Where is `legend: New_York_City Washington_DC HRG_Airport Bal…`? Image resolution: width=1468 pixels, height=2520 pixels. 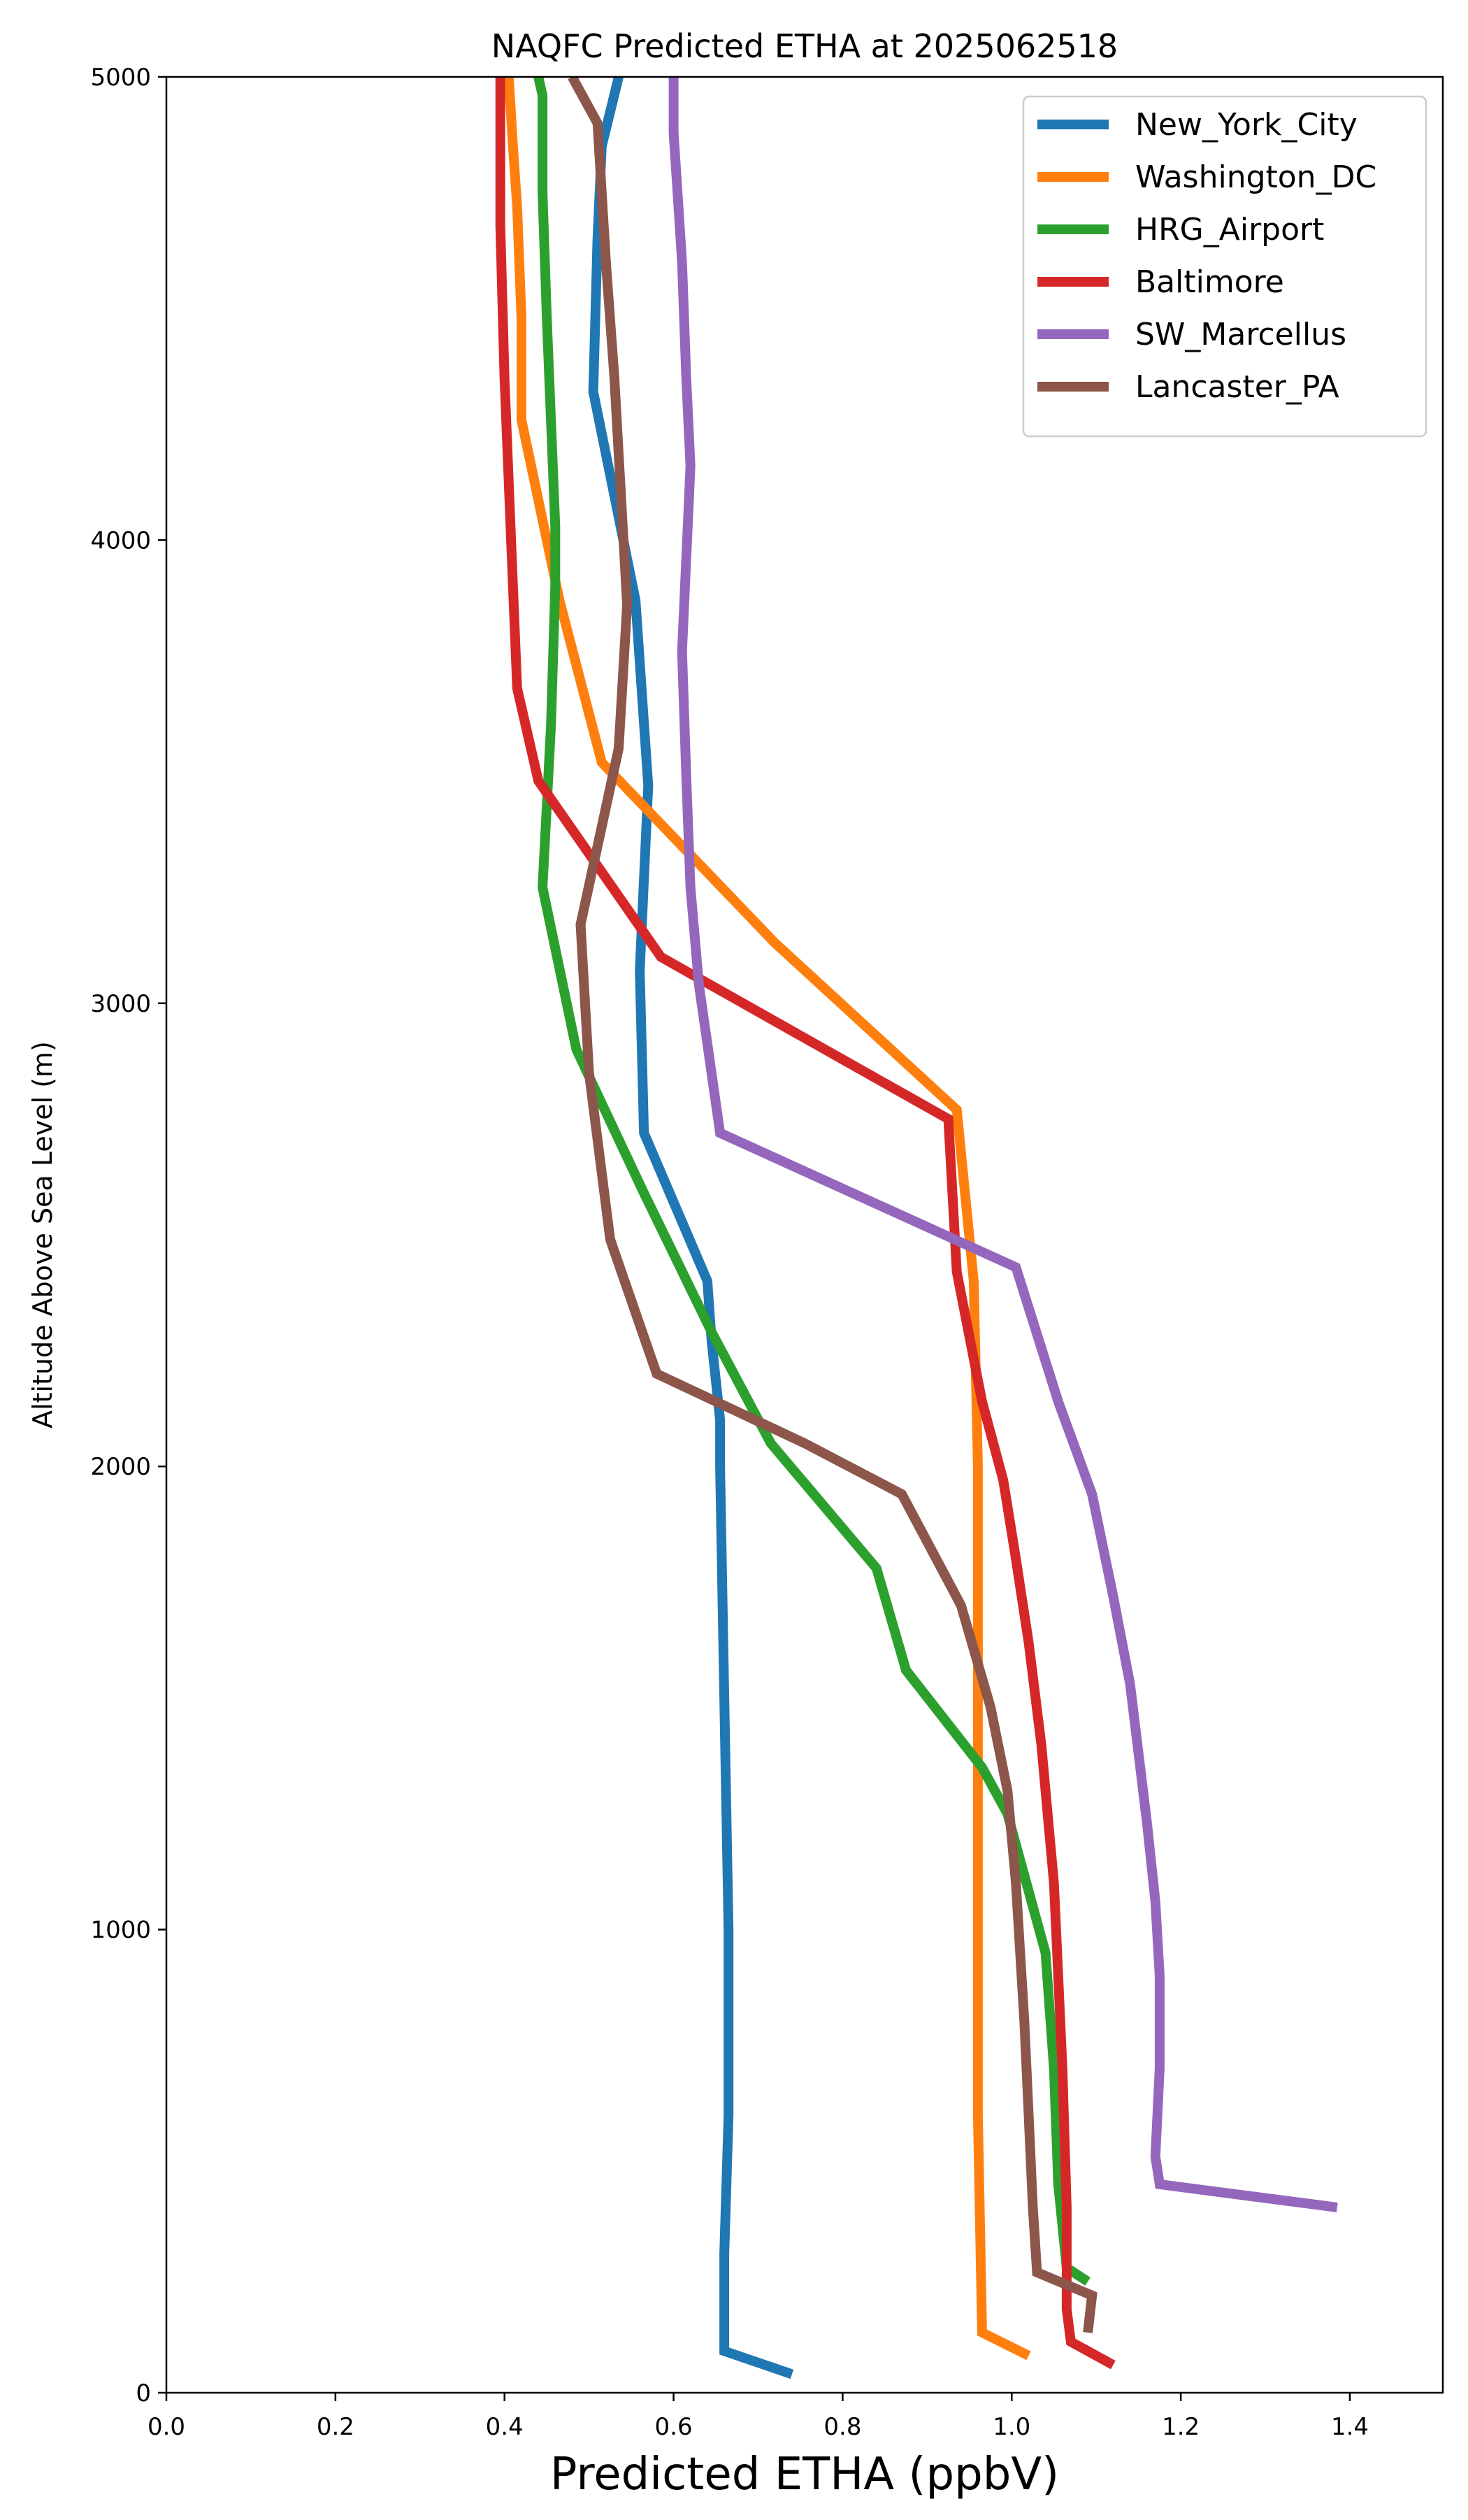 legend: New_York_City Washington_DC HRG_Airport Bal… is located at coordinates (1224, 266).